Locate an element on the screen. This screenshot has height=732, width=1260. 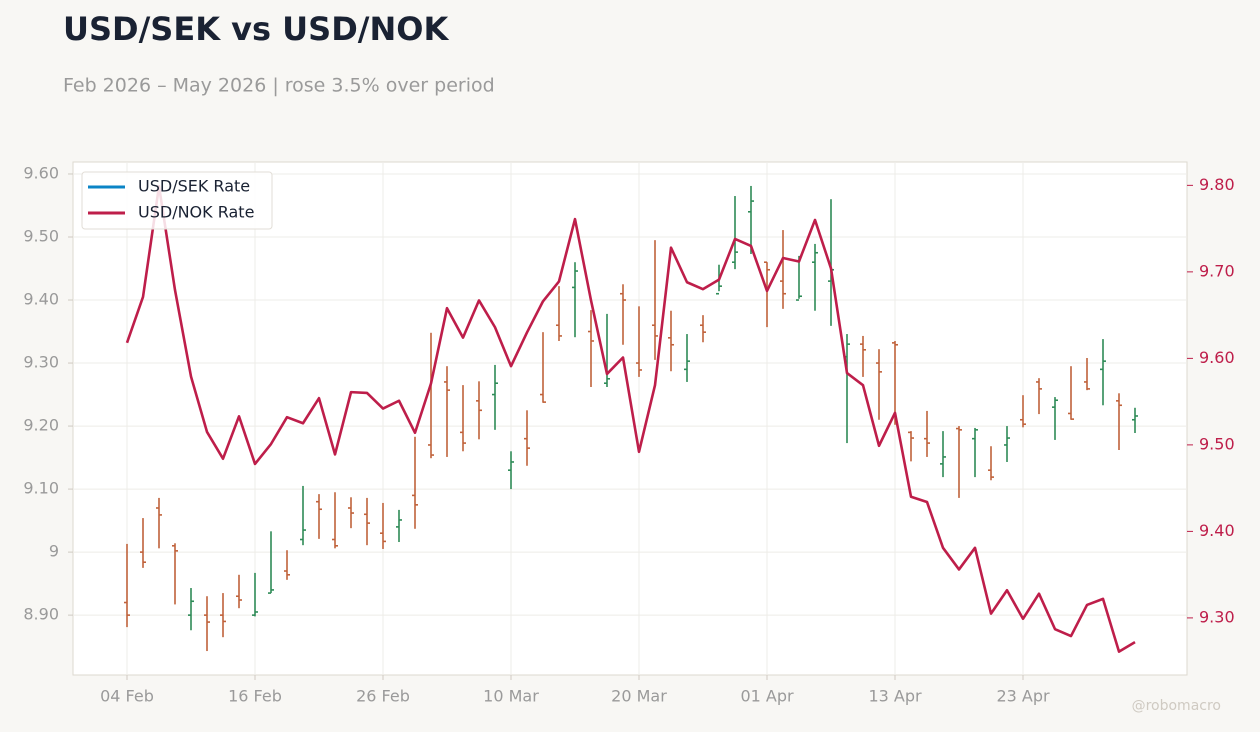
y-tick-label: 9.10 is located at coordinates (41, 488).